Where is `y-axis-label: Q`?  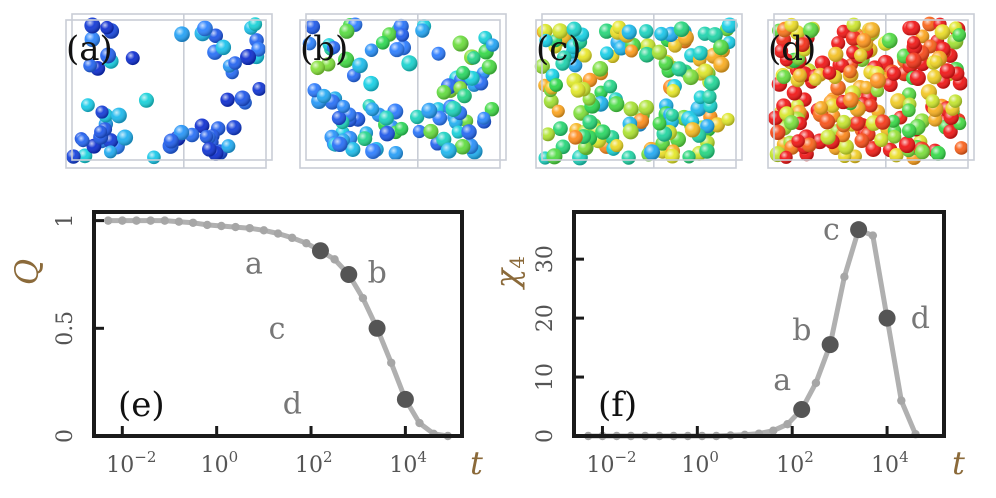
y-axis-label: Q is located at coordinates (27, 272).